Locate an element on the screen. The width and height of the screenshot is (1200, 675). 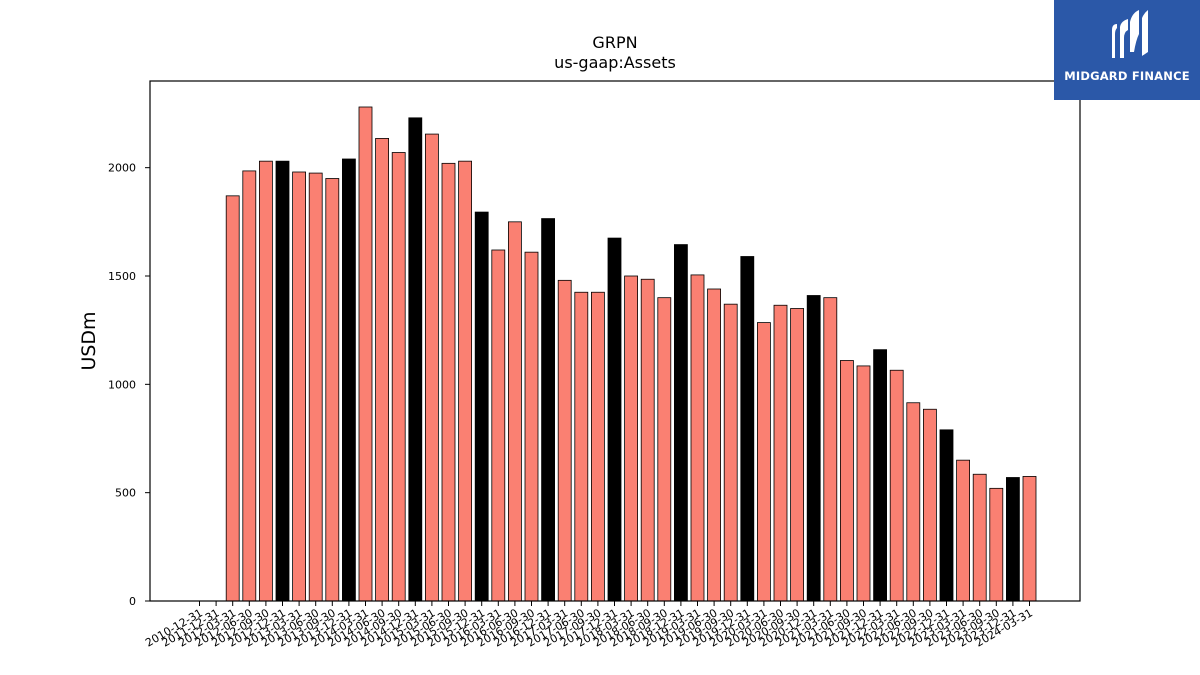
y-tick-label: 2000 is located at coordinates (122, 168).